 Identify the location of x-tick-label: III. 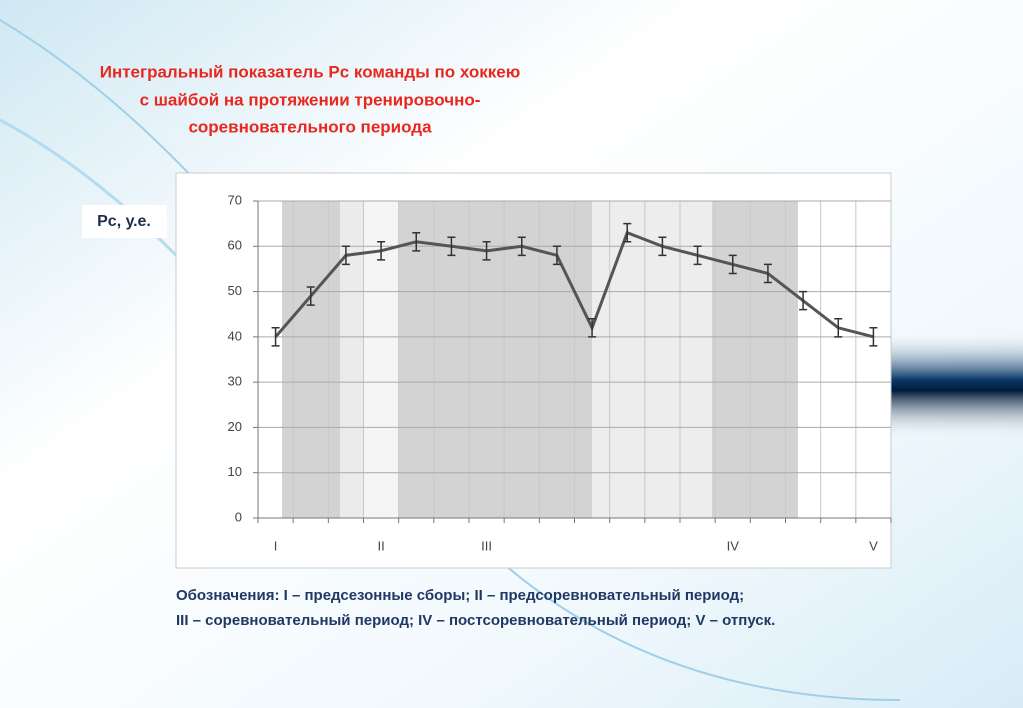
(486, 545).